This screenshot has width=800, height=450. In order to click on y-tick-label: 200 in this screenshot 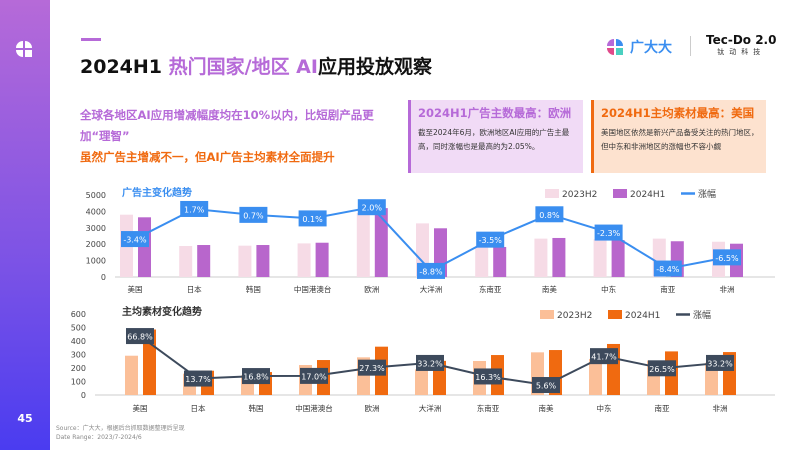, I will do `click(78, 368)`.